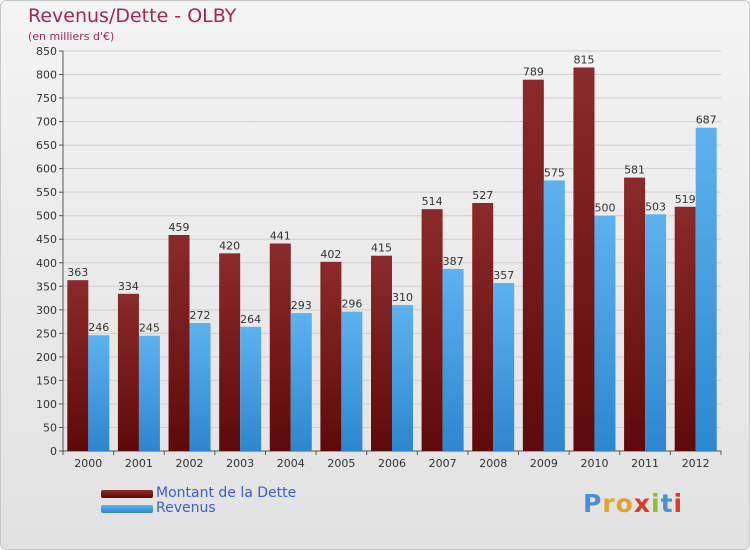  Describe the element at coordinates (186, 508) in the screenshot. I see `legend-label-revenus: Revenus` at that location.